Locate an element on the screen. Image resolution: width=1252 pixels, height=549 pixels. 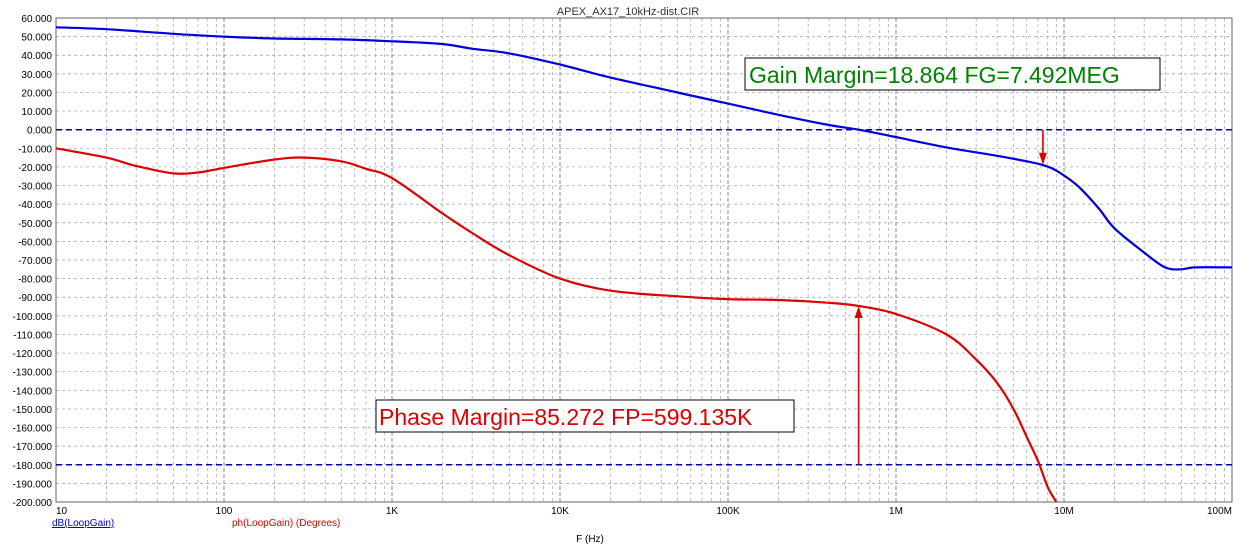
x-tick-label: 100 is located at coordinates (224, 511).